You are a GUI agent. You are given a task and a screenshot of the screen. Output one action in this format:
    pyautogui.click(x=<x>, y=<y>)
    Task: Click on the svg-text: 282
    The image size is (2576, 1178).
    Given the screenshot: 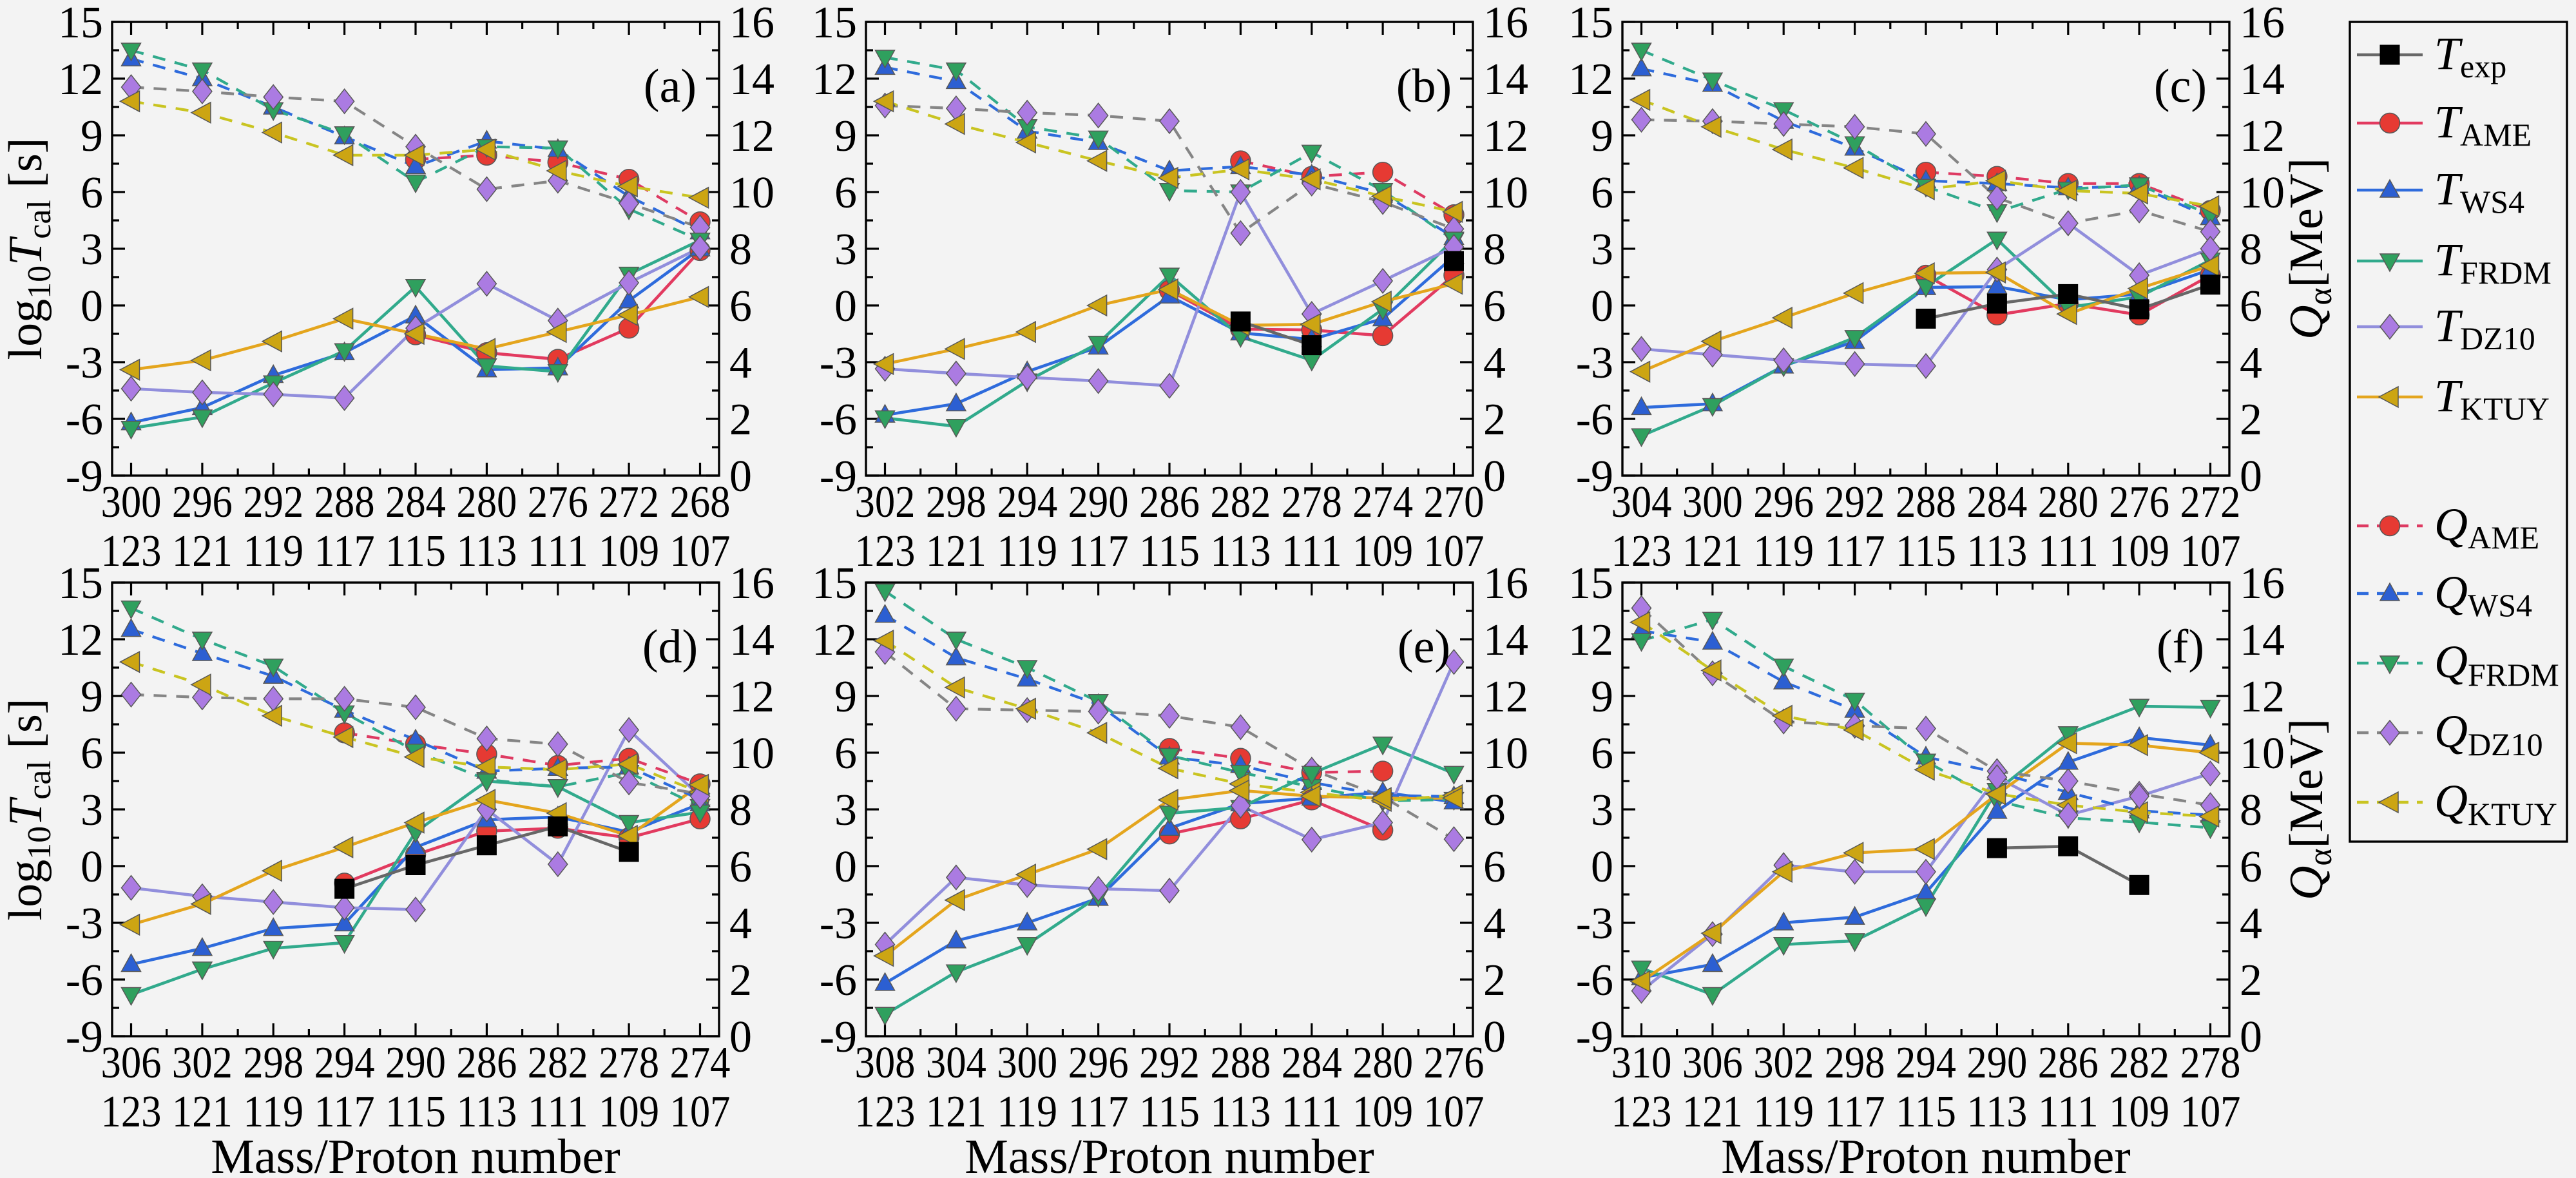 What is the action you would take?
    pyautogui.click(x=558, y=1063)
    